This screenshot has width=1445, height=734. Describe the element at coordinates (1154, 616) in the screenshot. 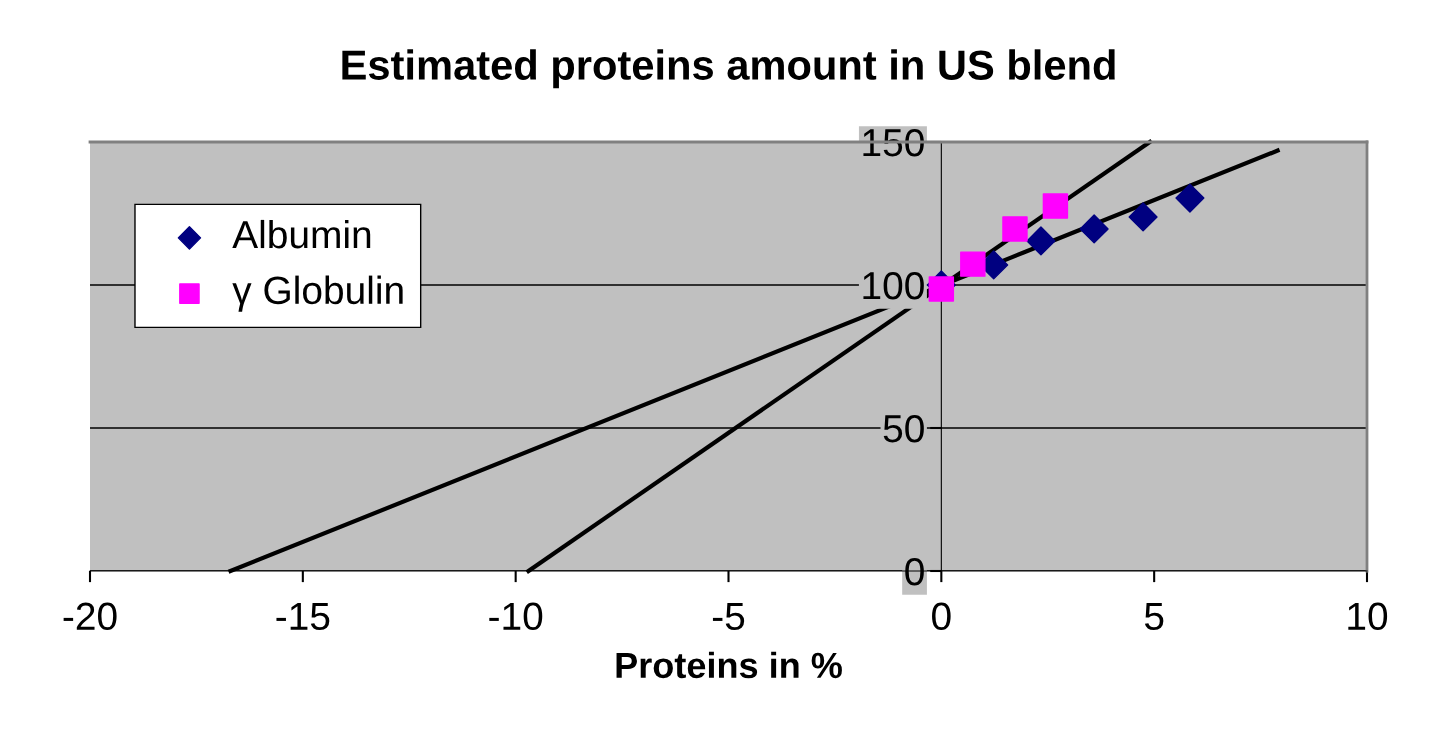

I see `x-tick-label: 5` at that location.